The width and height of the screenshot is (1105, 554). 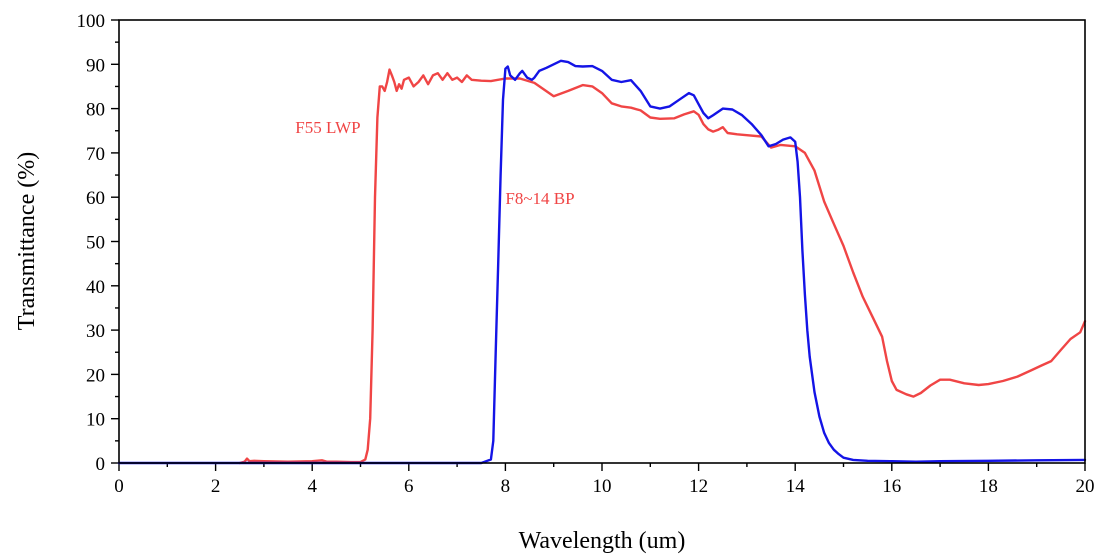 I want to click on annotation-f8-14-bp: F8~14 BP, so click(x=539, y=198).